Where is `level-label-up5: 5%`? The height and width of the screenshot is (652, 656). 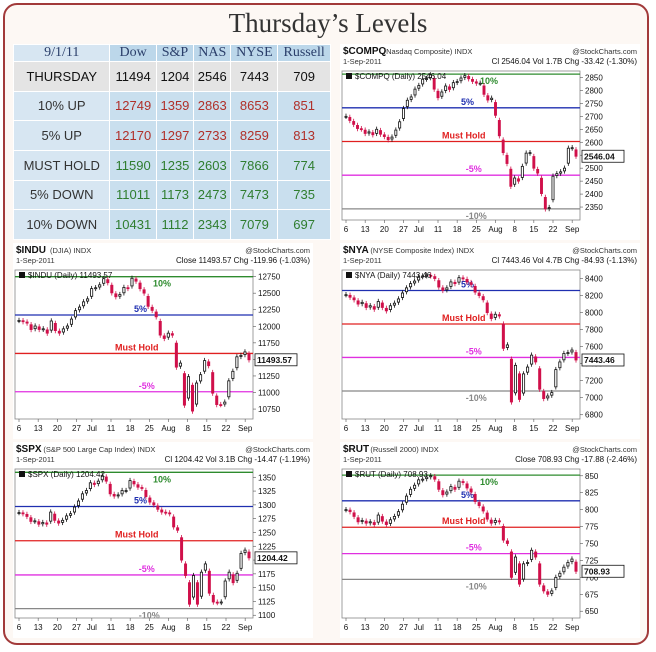 level-label-up5: 5% is located at coordinates (467, 495).